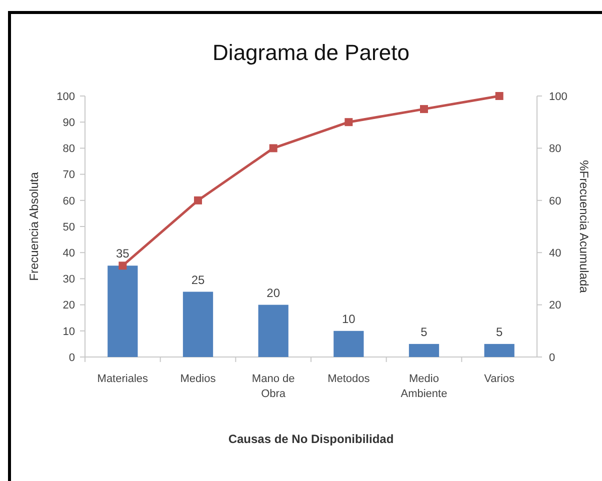  I want to click on data-label: 20, so click(273, 293).